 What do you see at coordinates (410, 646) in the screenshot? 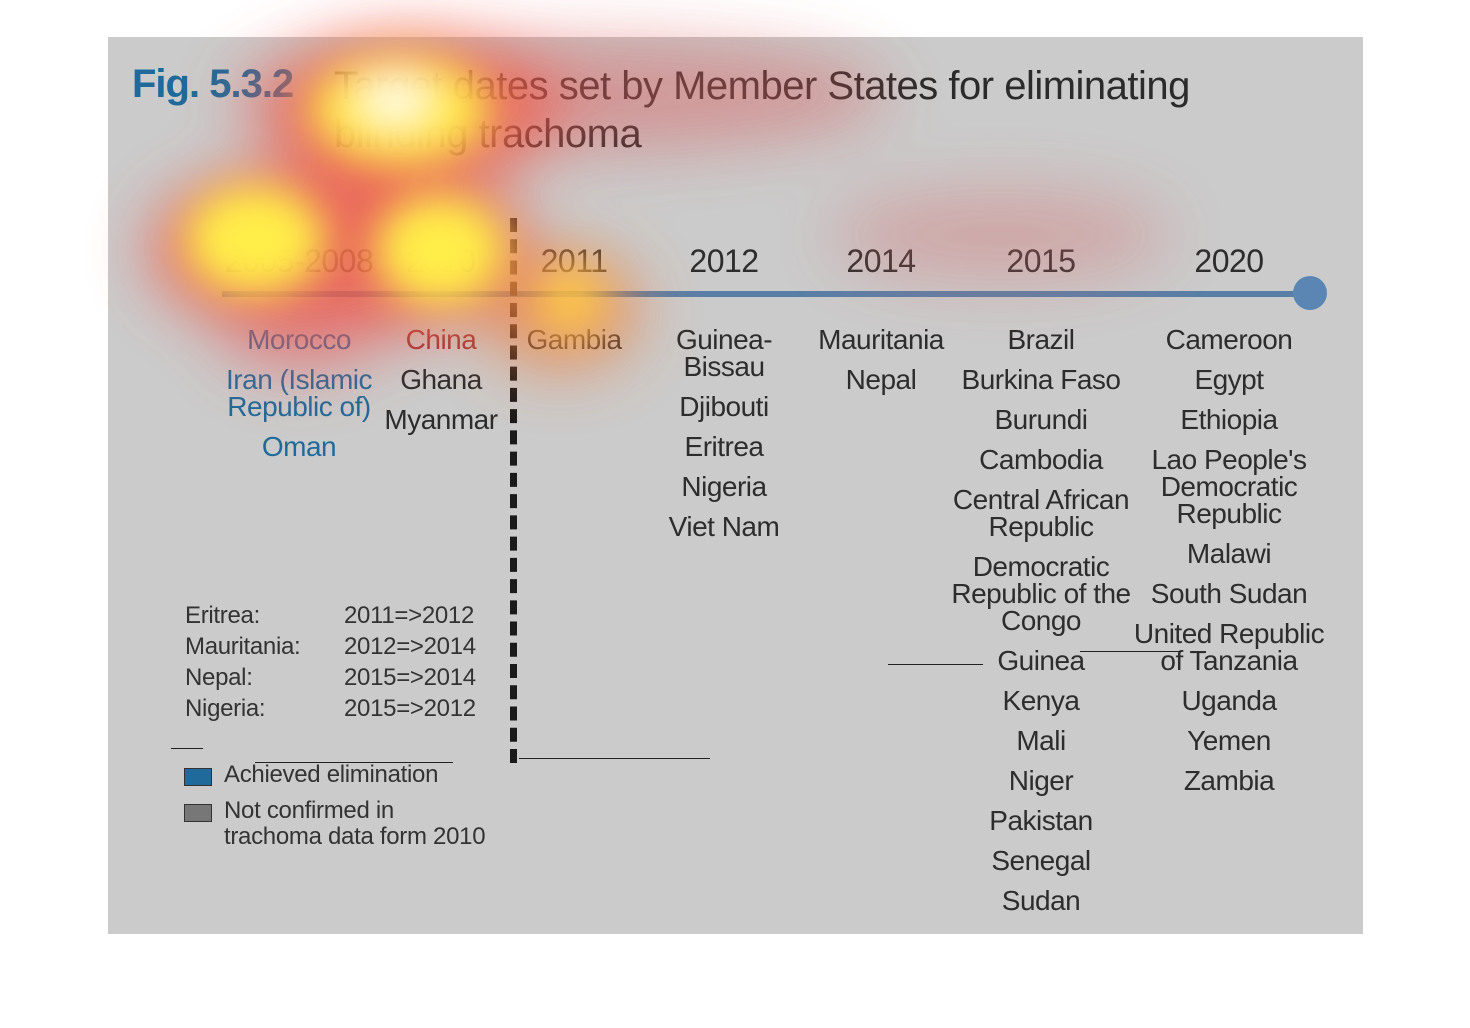
I see `date-change-value: 2012=>2014` at bounding box center [410, 646].